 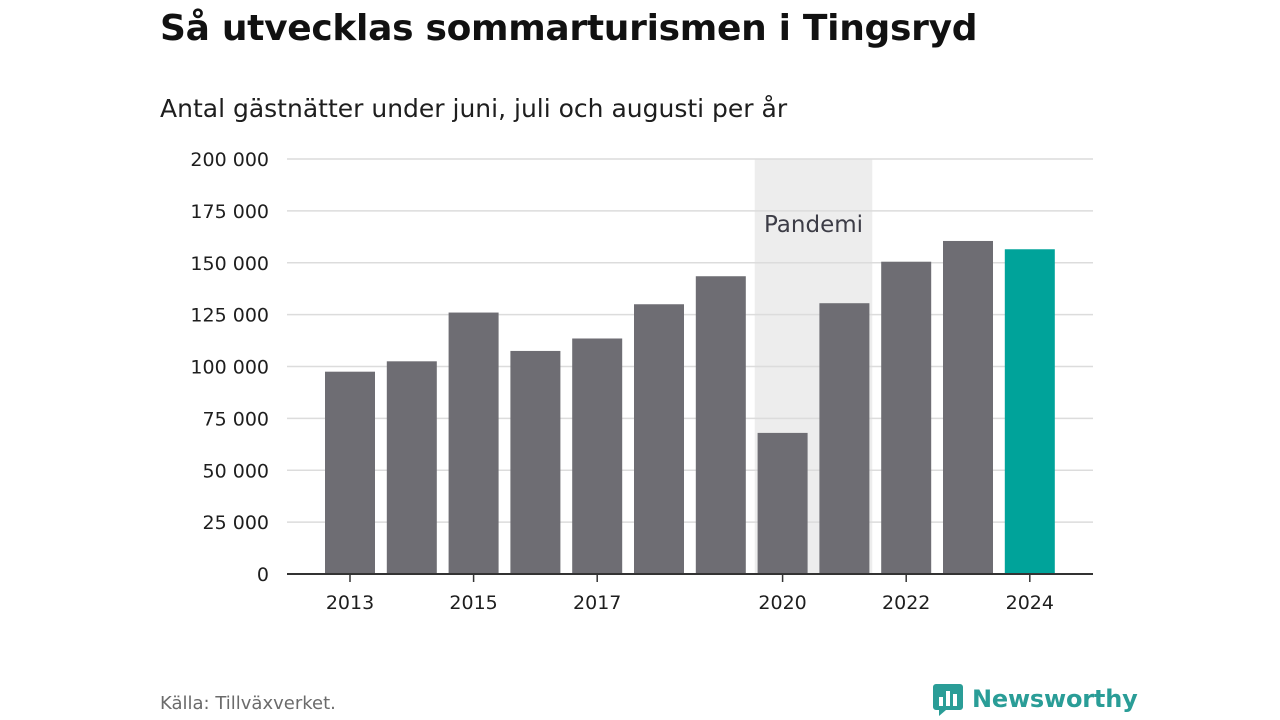 I want to click on bar-2018, so click(x=659, y=439).